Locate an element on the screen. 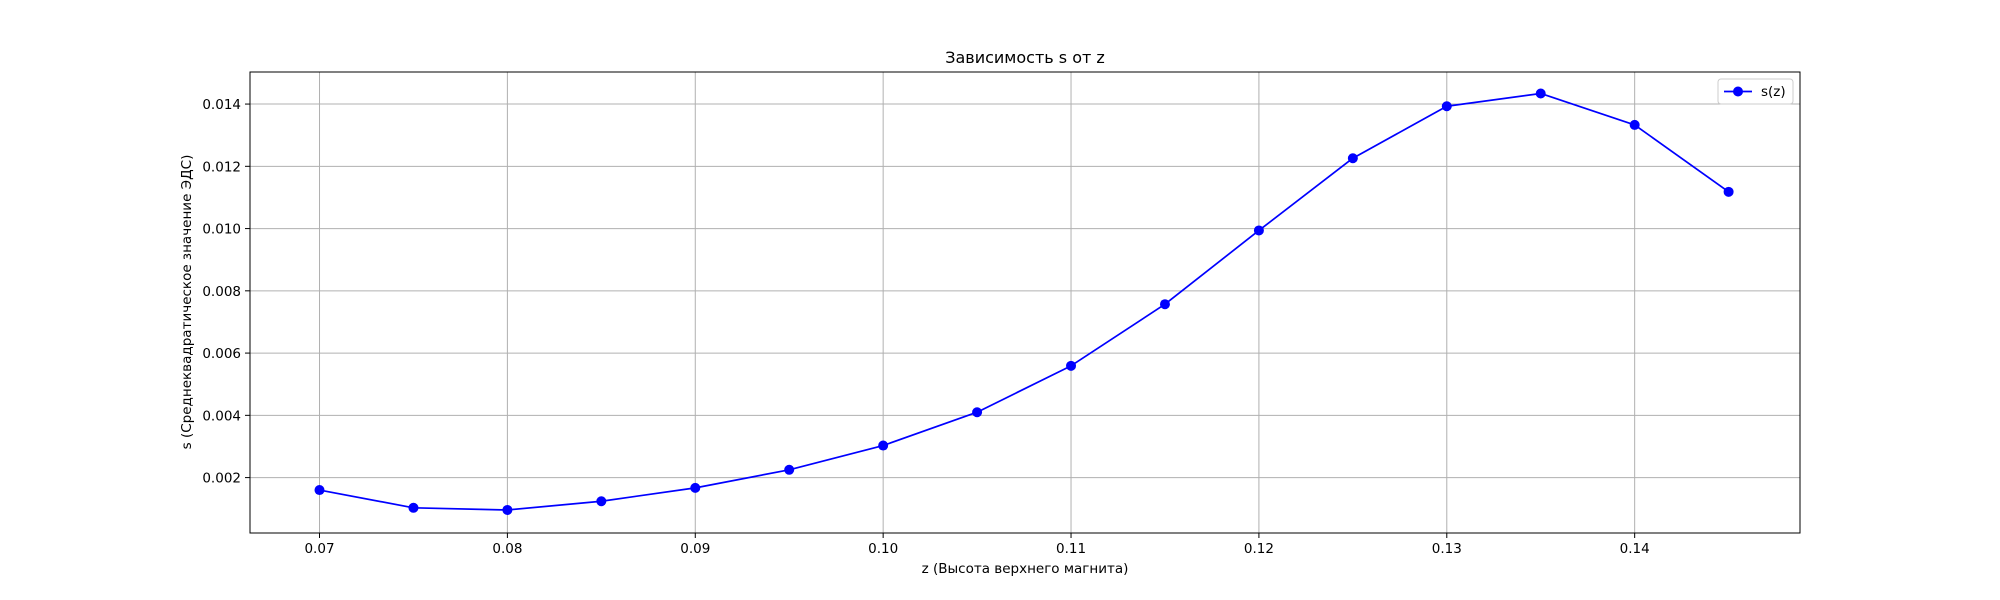 The image size is (2000, 600). y-tick-label: 0.006 is located at coordinates (221, 354).